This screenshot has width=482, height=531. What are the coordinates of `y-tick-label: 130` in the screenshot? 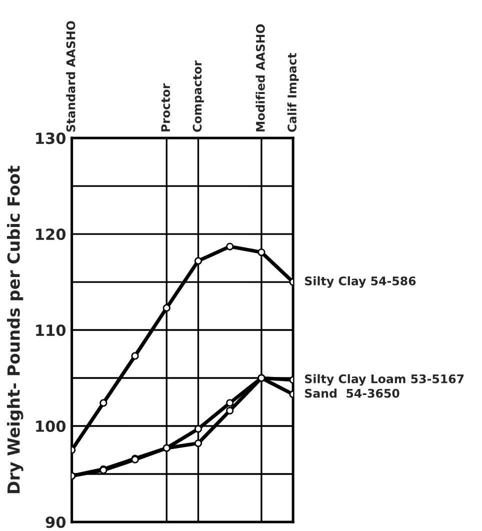 It's located at (51, 138).